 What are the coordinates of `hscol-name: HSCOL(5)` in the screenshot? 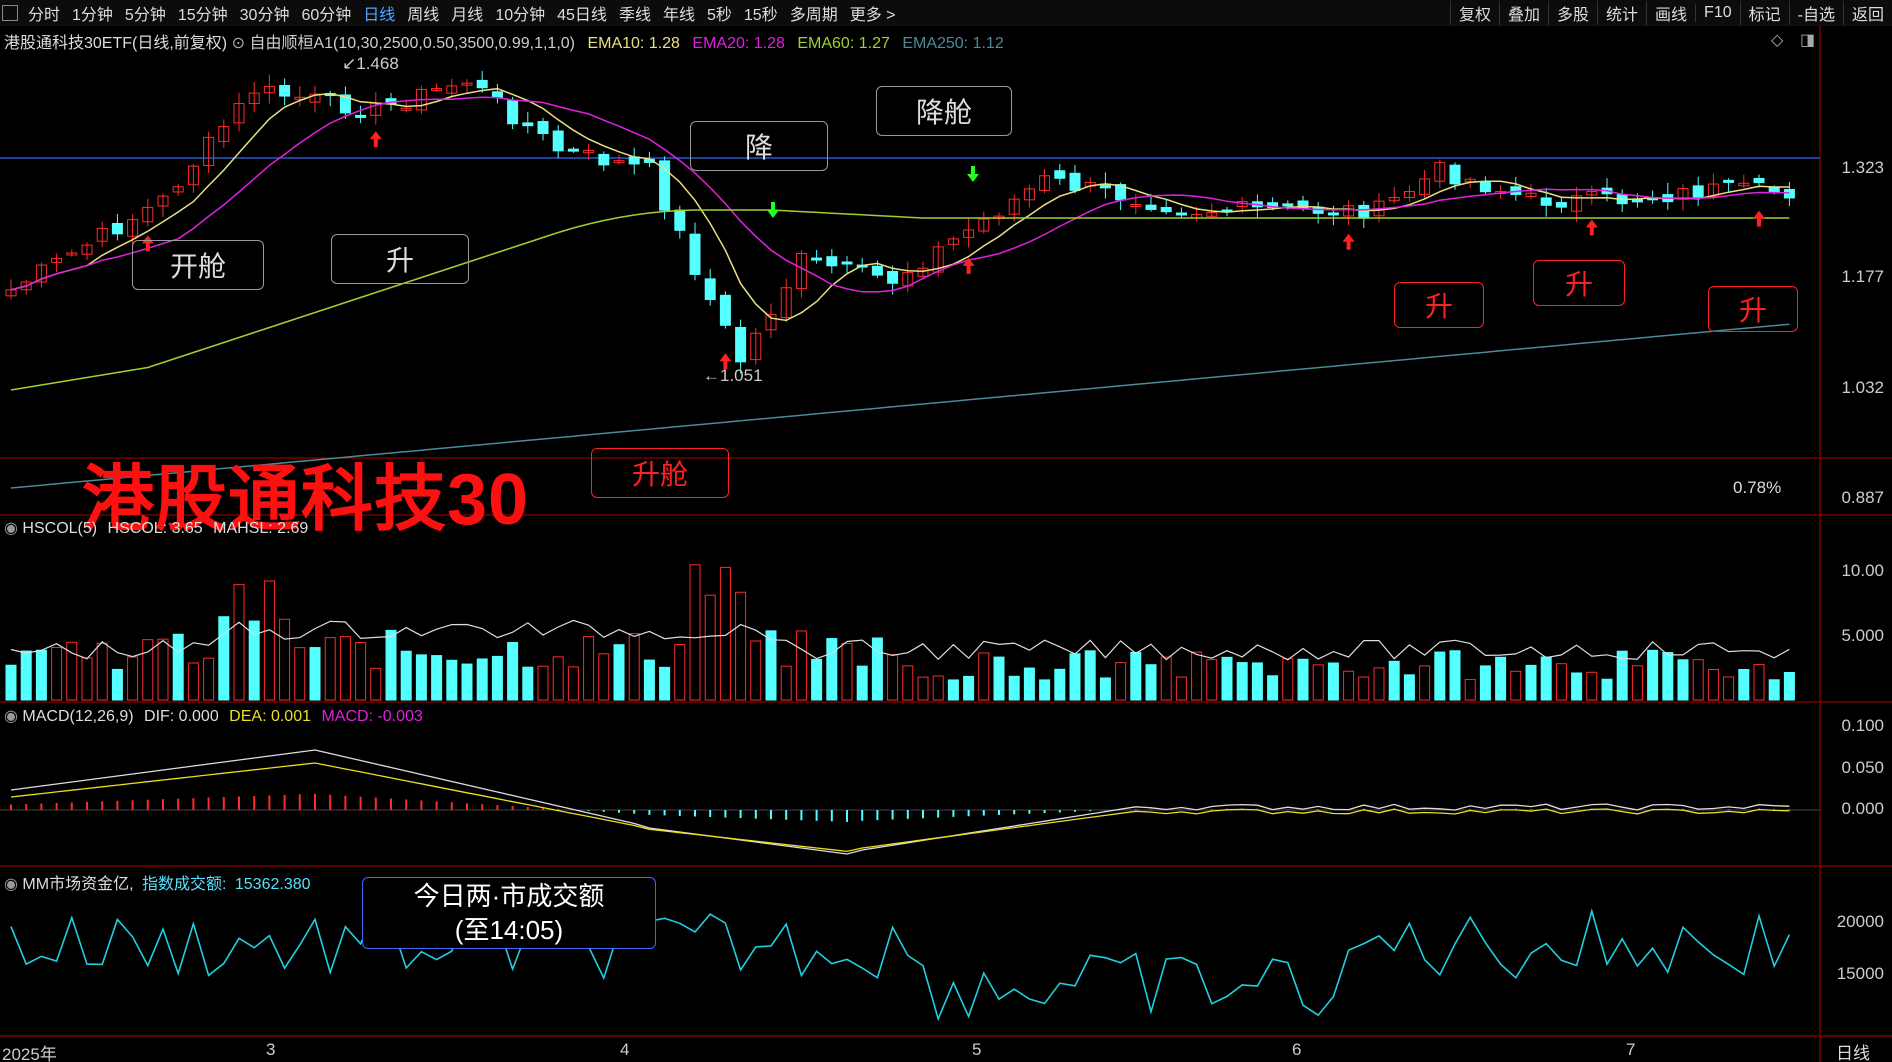 It's located at (60, 528).